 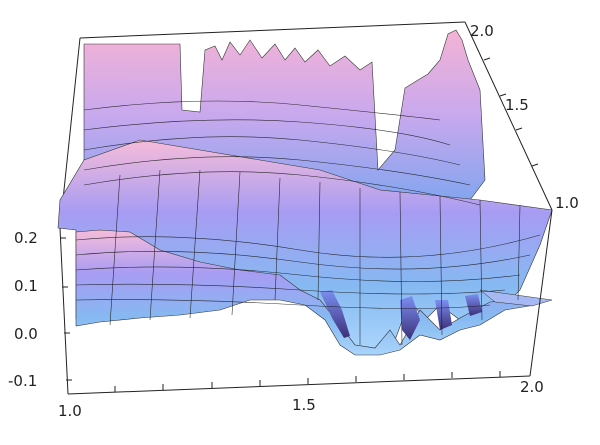 I want to click on x-tick-label-1-0: 1.0, so click(x=70, y=411).